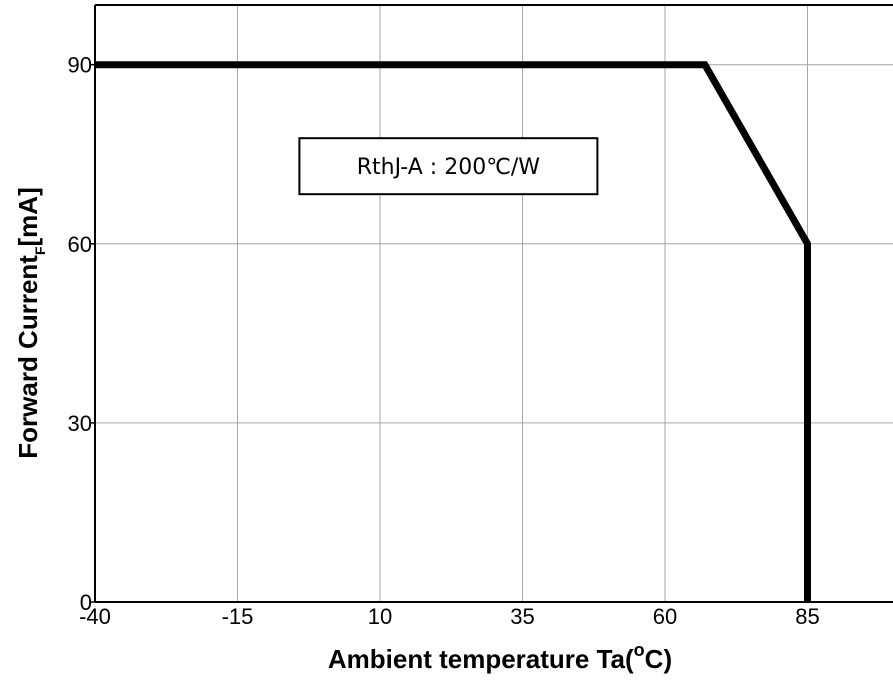 The width and height of the screenshot is (893, 682). Describe the element at coordinates (28, 216) in the screenshot. I see `y-axis-title-unit: [mA]` at that location.